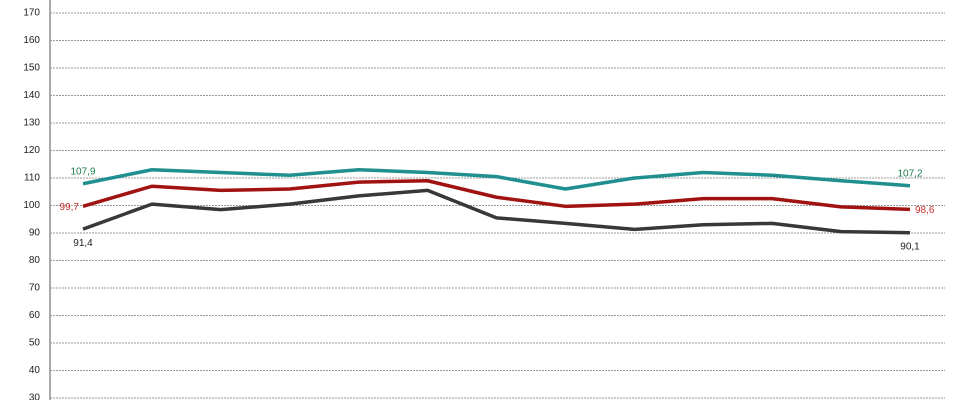 The height and width of the screenshot is (400, 960). Describe the element at coordinates (32, 178) in the screenshot. I see `y-tick-label: 110` at that location.